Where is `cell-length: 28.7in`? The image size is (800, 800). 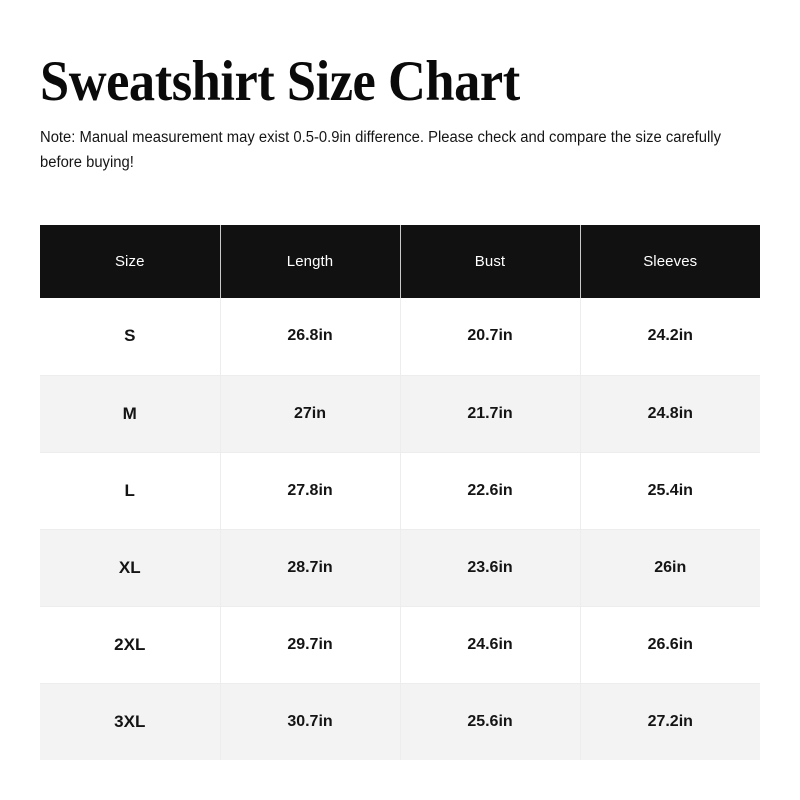 cell-length: 28.7in is located at coordinates (310, 568).